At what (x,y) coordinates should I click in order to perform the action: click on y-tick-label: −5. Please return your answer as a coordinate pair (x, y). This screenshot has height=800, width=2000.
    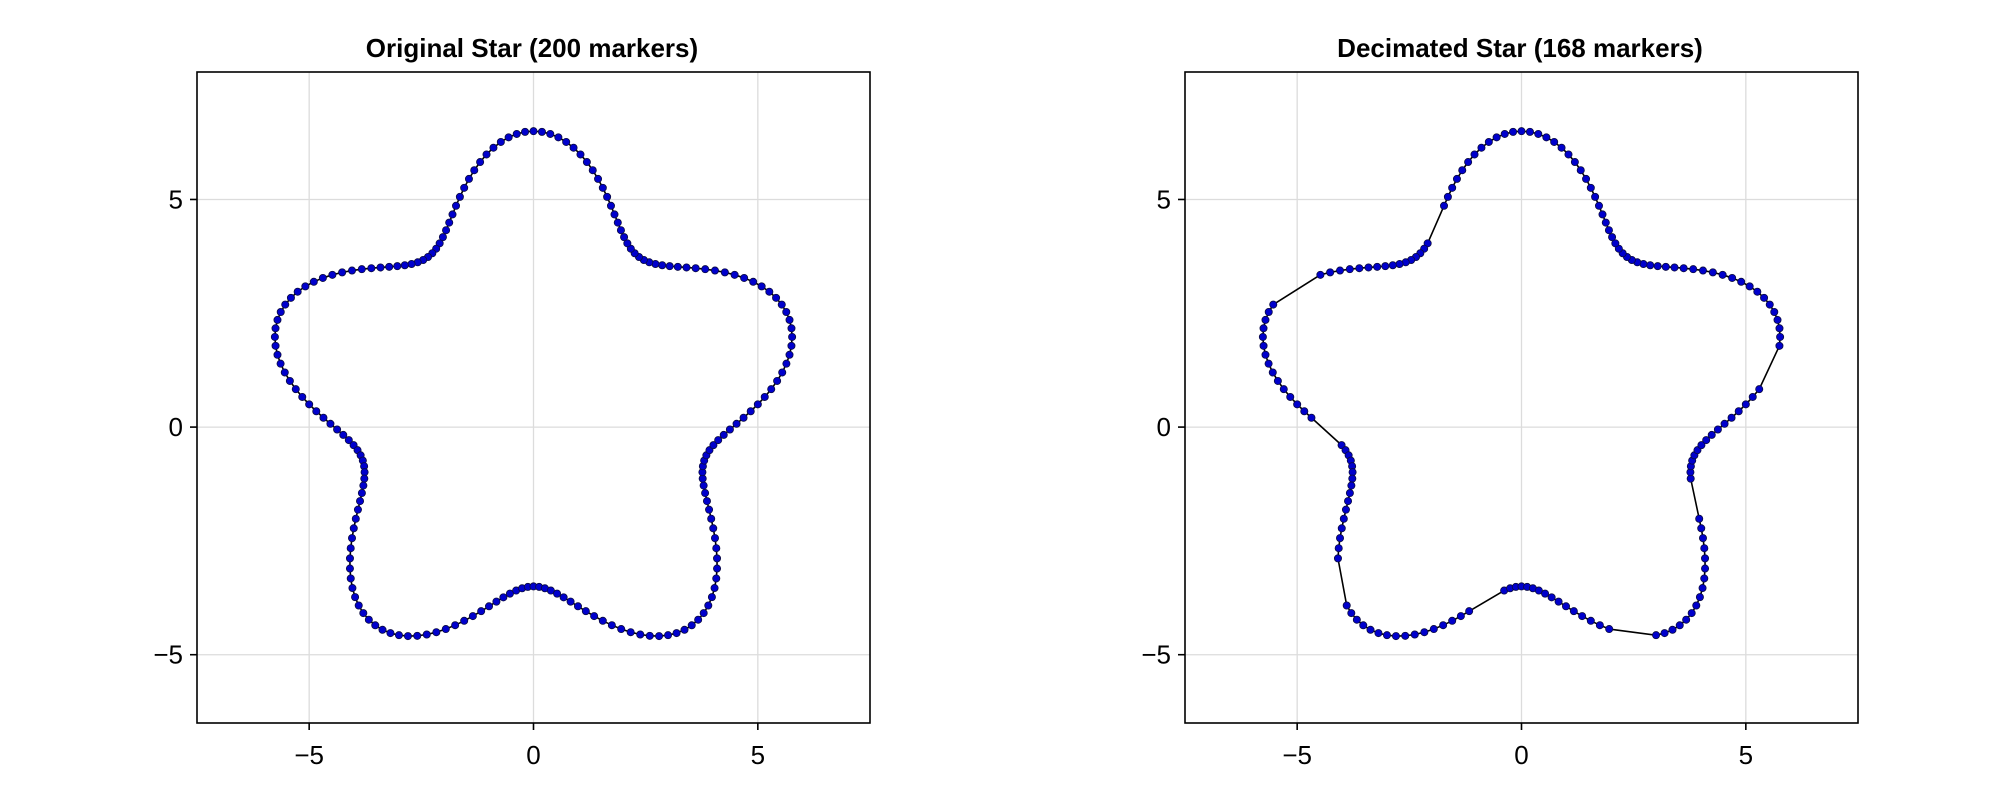
    Looking at the image, I should click on (1156, 655).